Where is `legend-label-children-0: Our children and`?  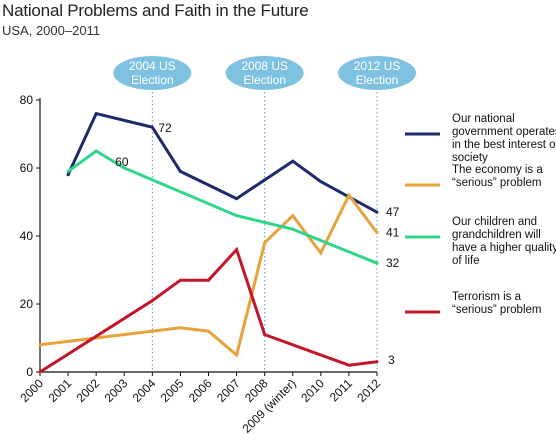 legend-label-children-0: Our children and is located at coordinates (494, 222).